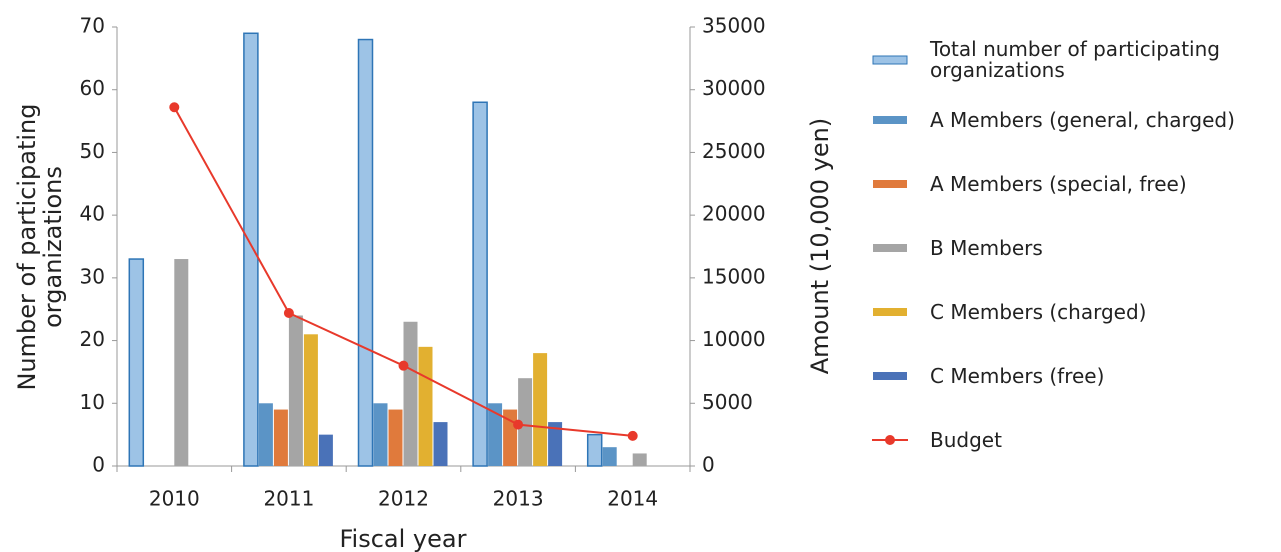  What do you see at coordinates (734, 214) in the screenshot?
I see `y2-tick-label: 20000` at bounding box center [734, 214].